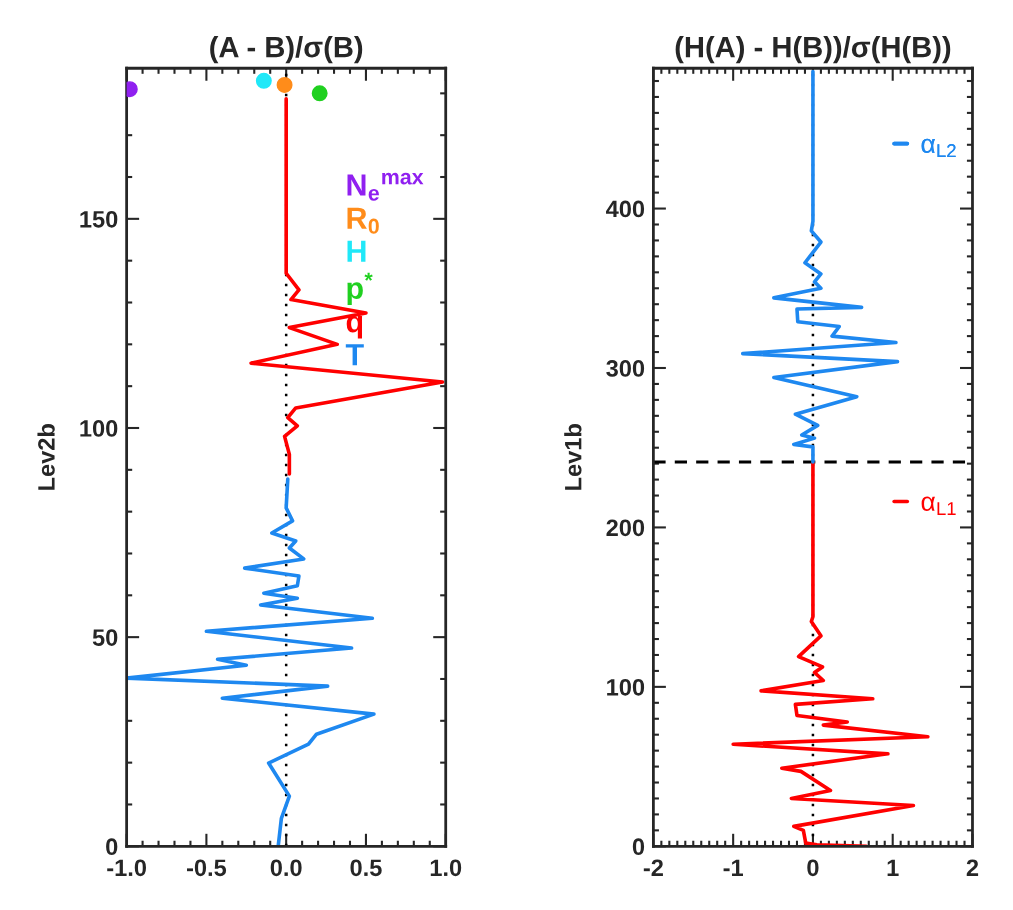 This screenshot has height=910, width=1013. Describe the element at coordinates (573, 457) in the screenshot. I see `y-axis-title: Lev1b` at that location.